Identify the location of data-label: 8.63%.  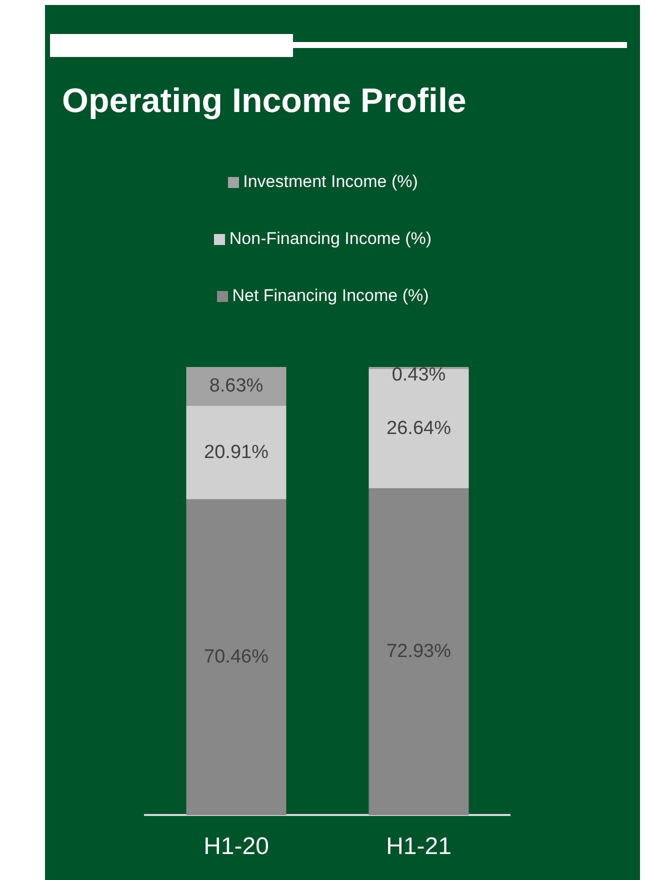
(236, 386).